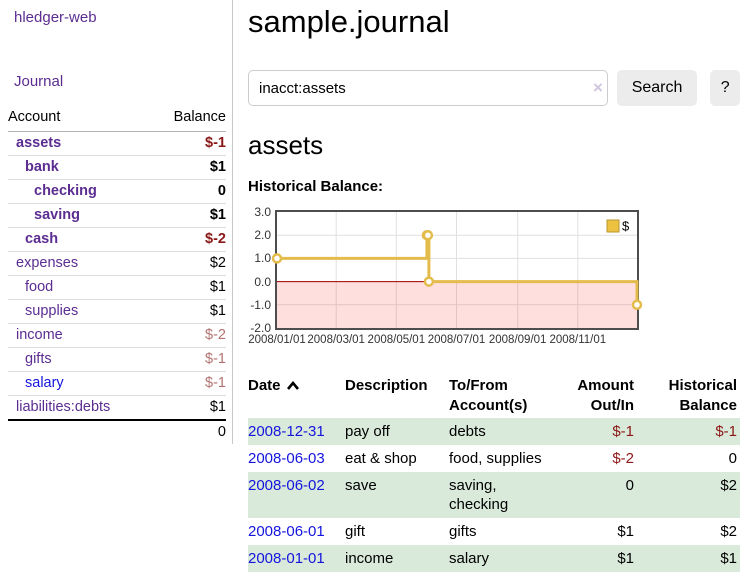 This screenshot has width=742, height=582. I want to click on column-header-accounts: To/From Account(s), so click(488, 395).